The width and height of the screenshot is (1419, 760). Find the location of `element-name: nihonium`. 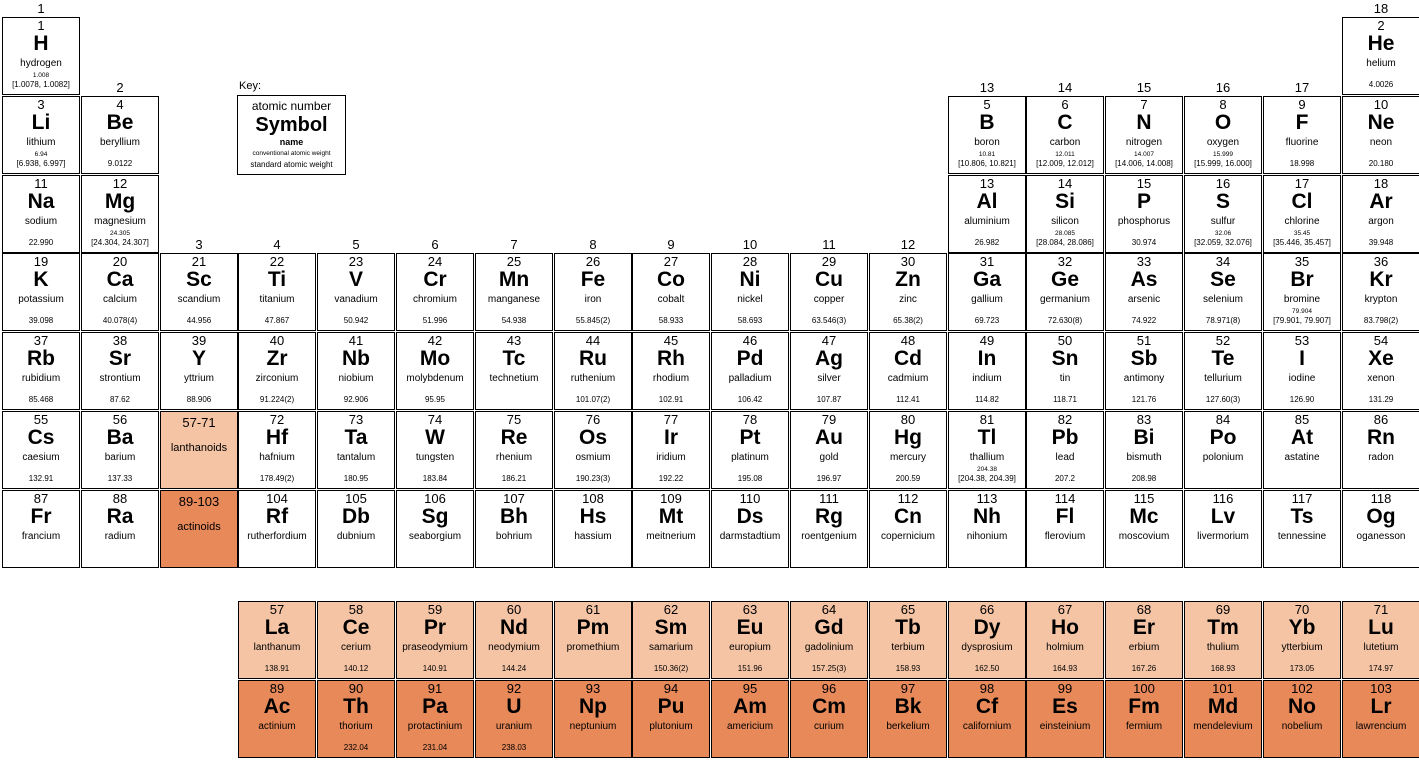

element-name: nihonium is located at coordinates (987, 536).